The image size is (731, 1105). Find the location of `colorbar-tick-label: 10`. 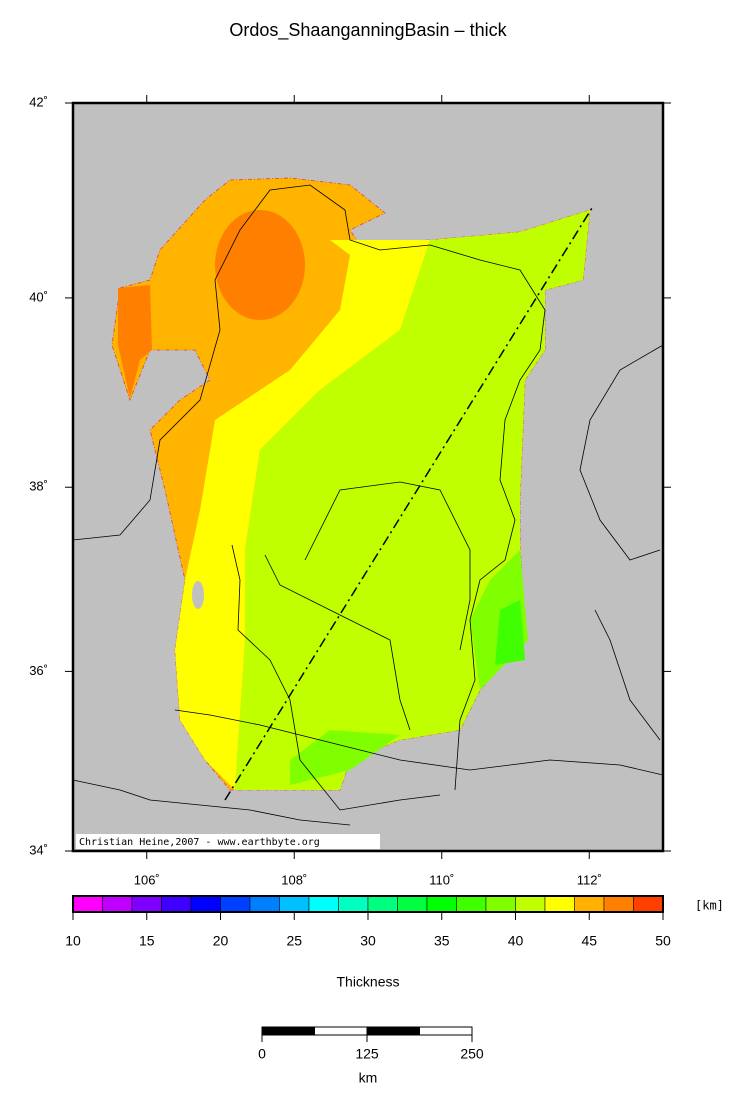

colorbar-tick-label: 10 is located at coordinates (73, 941).